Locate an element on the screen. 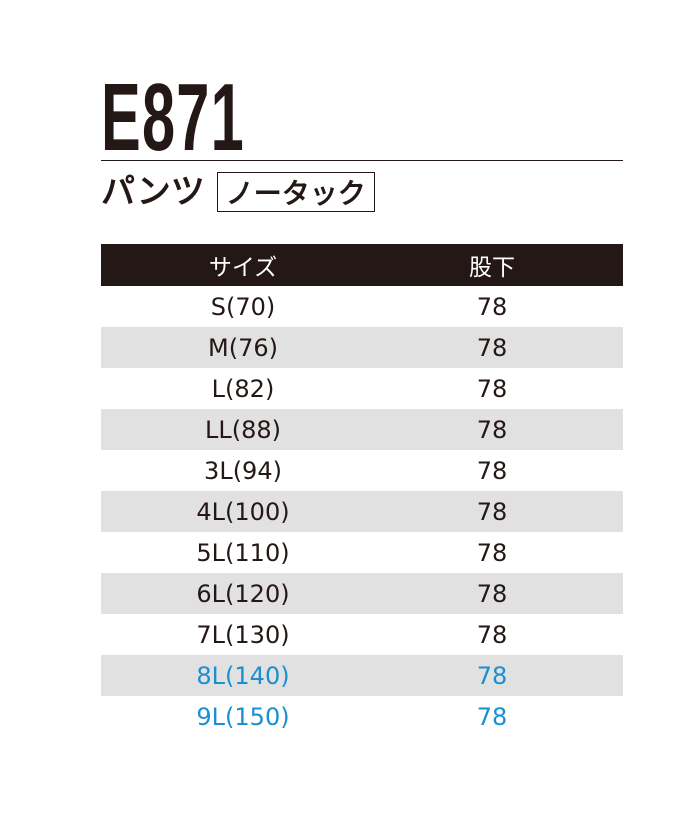  table-row: 5L(110) 78 is located at coordinates (362, 552).